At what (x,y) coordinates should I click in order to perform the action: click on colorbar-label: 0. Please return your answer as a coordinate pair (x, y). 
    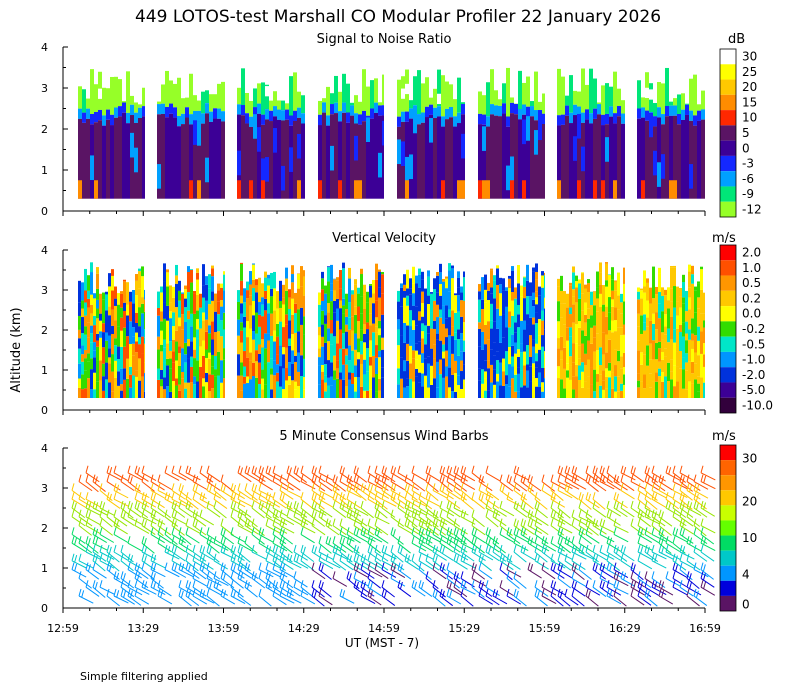
    Looking at the image, I should click on (746, 148).